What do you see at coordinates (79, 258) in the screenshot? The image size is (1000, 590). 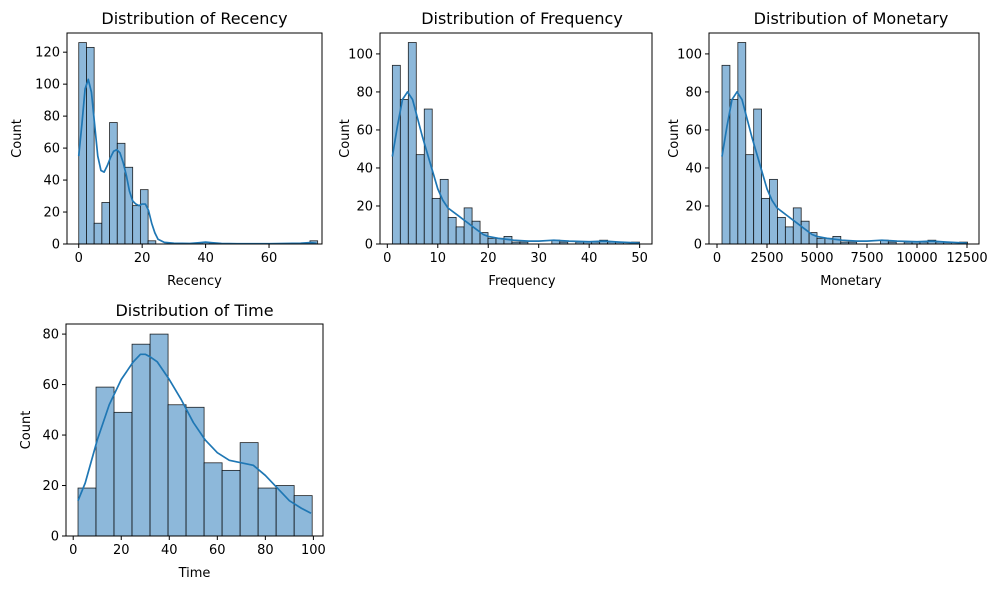 I see `recency-xtick-label: 0` at bounding box center [79, 258].